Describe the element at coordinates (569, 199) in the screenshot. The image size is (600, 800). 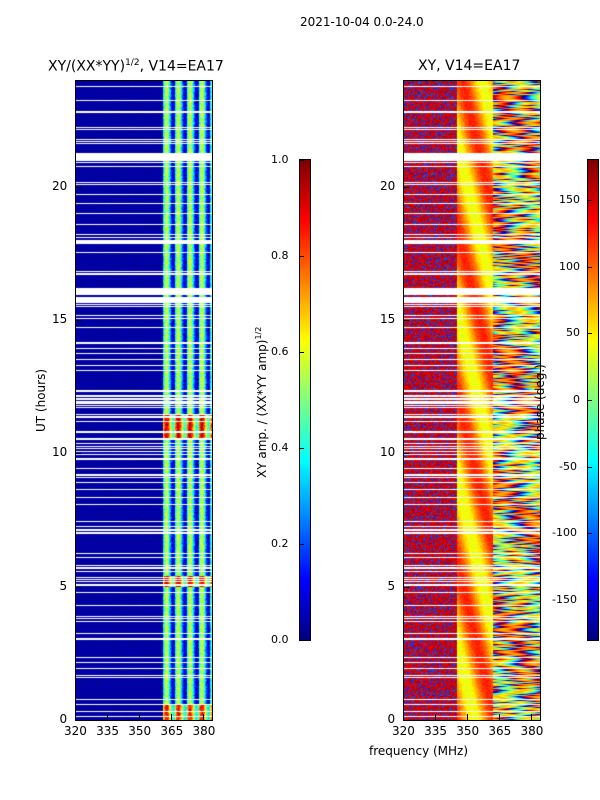
I see `colorbar-tick-label: 150` at that location.